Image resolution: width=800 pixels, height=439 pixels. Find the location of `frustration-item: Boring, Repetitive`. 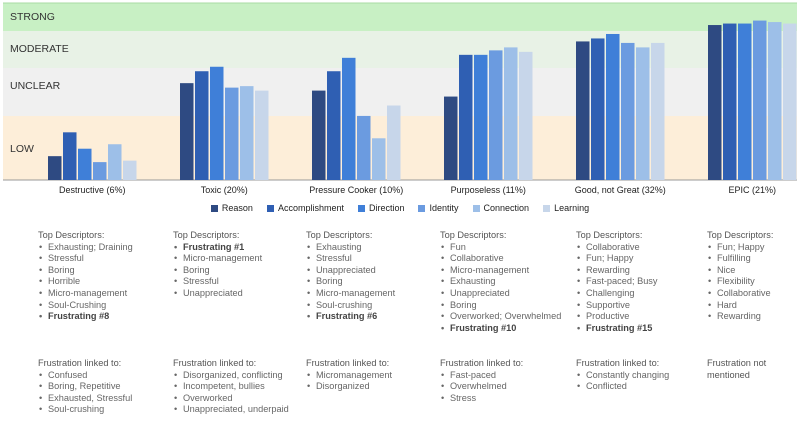

frustration-item: Boring, Repetitive is located at coordinates (100, 387).